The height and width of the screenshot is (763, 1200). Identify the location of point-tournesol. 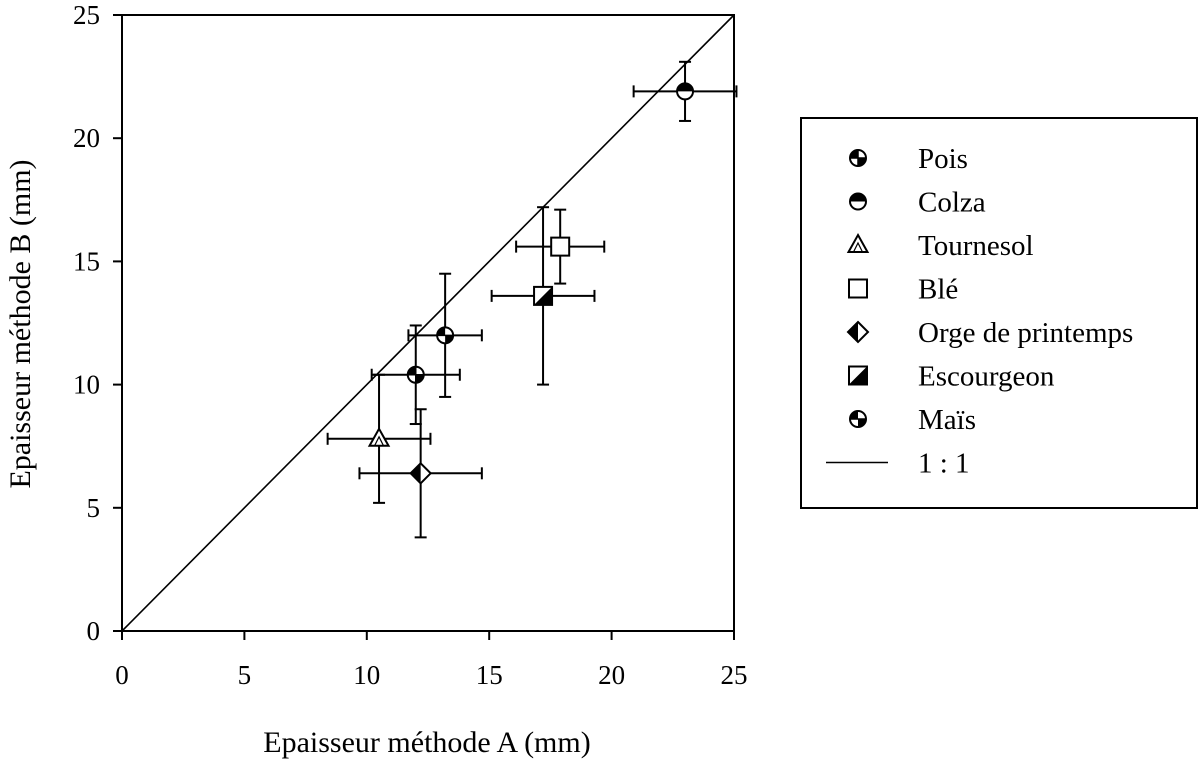
(379, 438).